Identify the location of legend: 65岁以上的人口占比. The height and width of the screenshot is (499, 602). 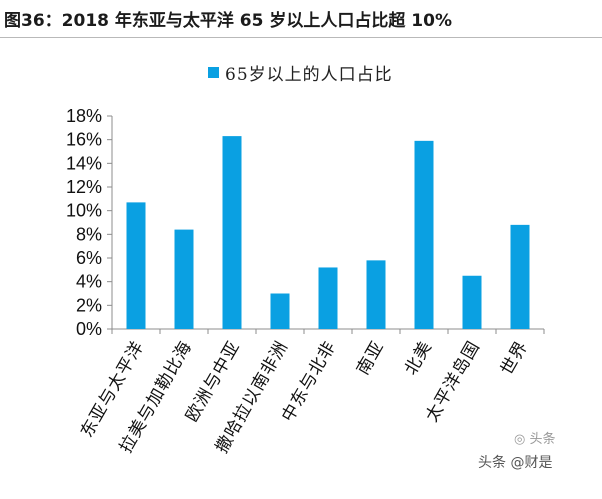
(300, 72).